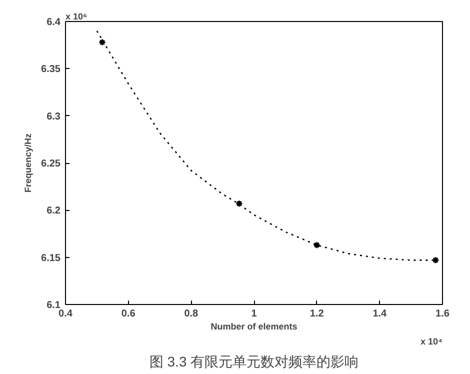 The height and width of the screenshot is (374, 470). What do you see at coordinates (443, 314) in the screenshot?
I see `x-tick-label: 1.6` at bounding box center [443, 314].